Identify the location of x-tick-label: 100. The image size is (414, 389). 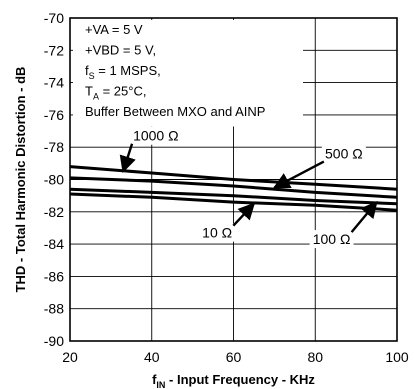
(397, 357).